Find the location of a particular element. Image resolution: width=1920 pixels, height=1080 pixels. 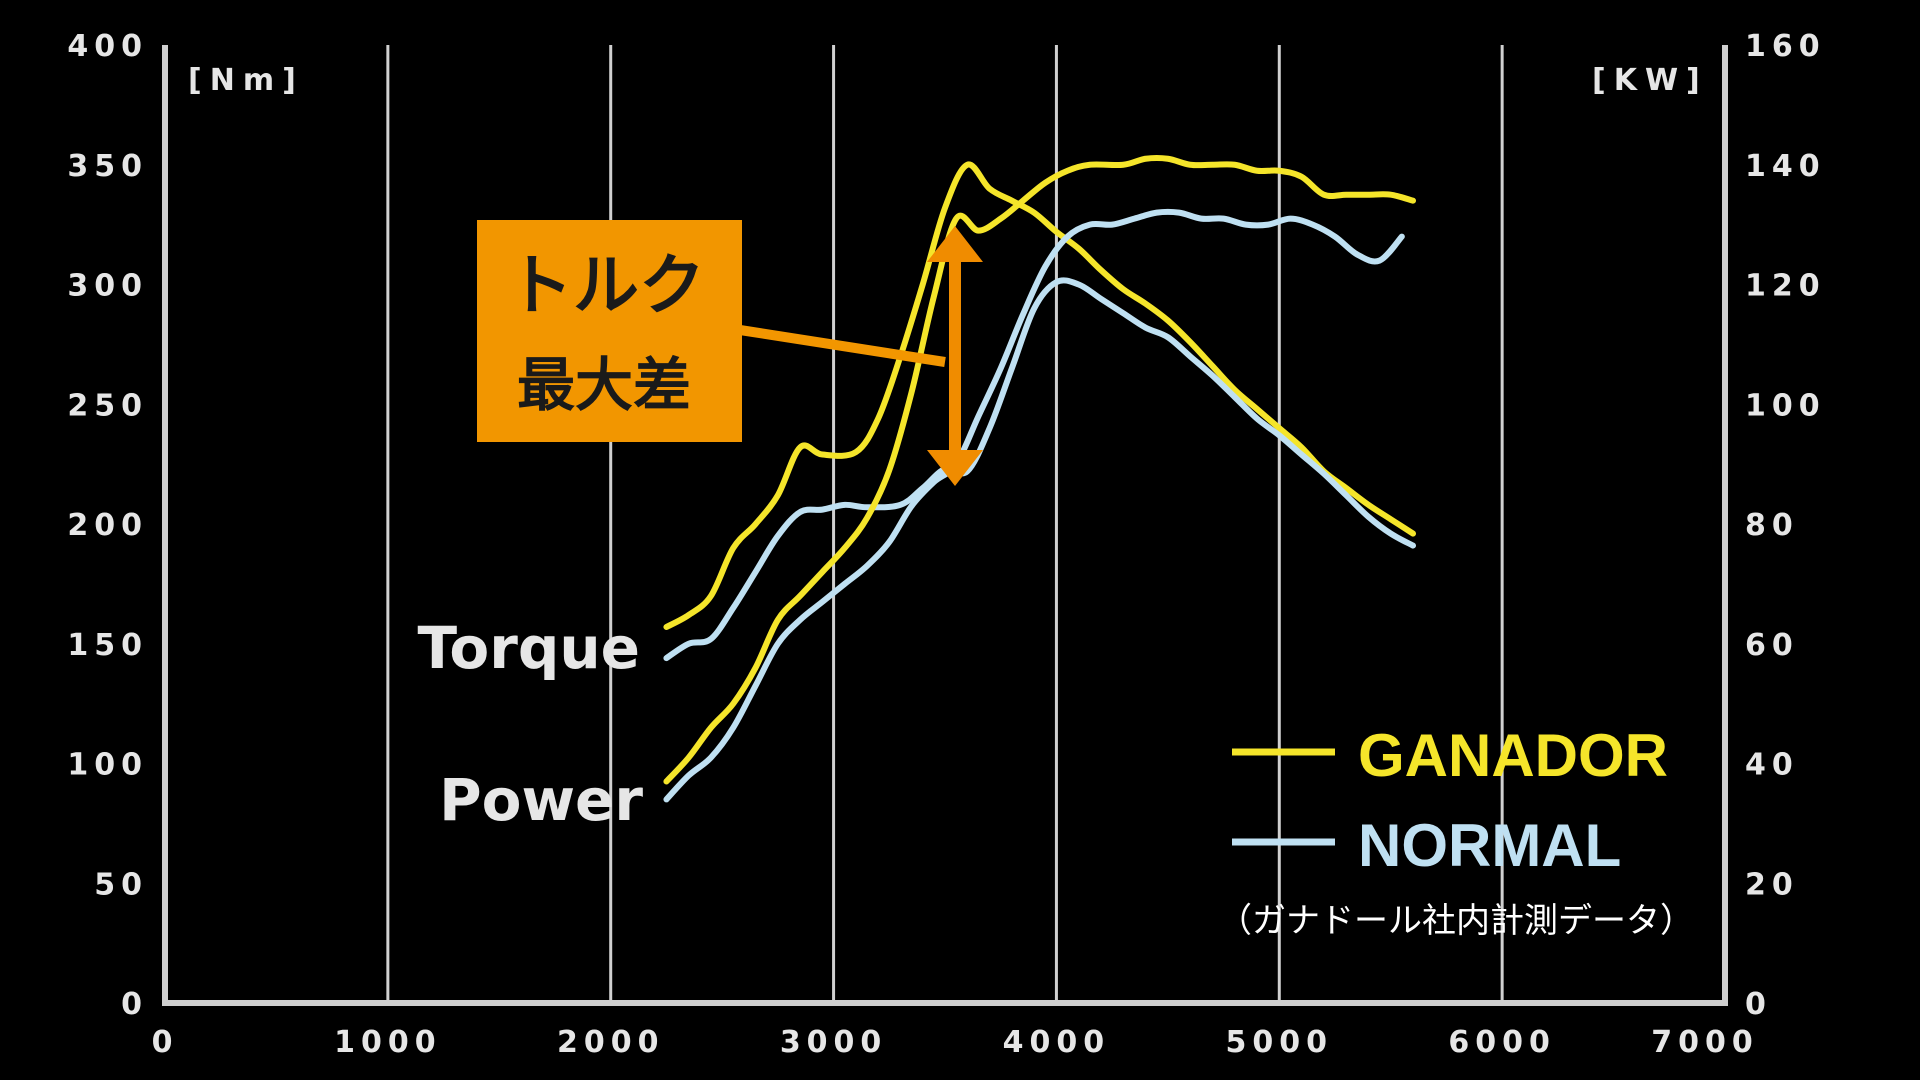

right-tick-label-160: 160 is located at coordinates (1785, 46).